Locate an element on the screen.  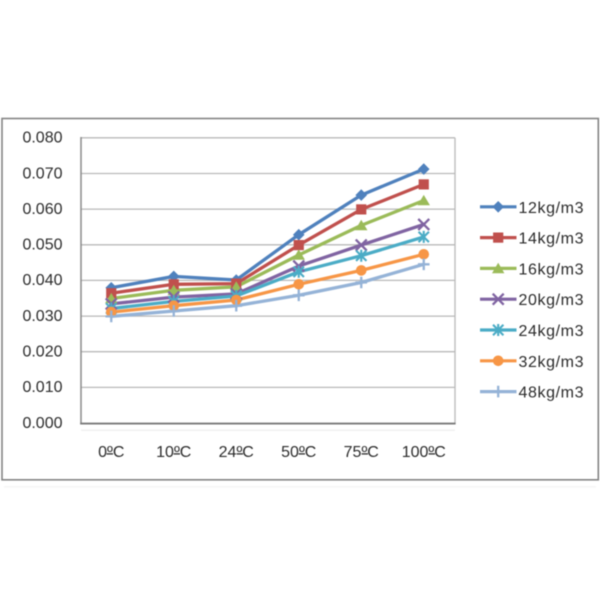
svg-text: 0.060 is located at coordinates (42, 209).